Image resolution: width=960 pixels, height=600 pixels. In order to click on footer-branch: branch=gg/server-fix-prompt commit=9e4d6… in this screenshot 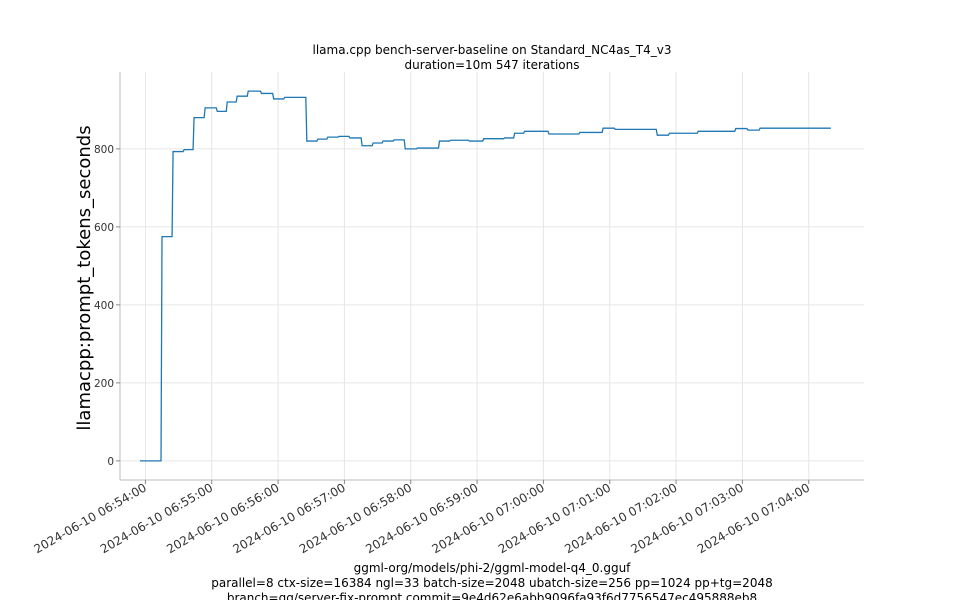, I will do `click(492, 595)`.